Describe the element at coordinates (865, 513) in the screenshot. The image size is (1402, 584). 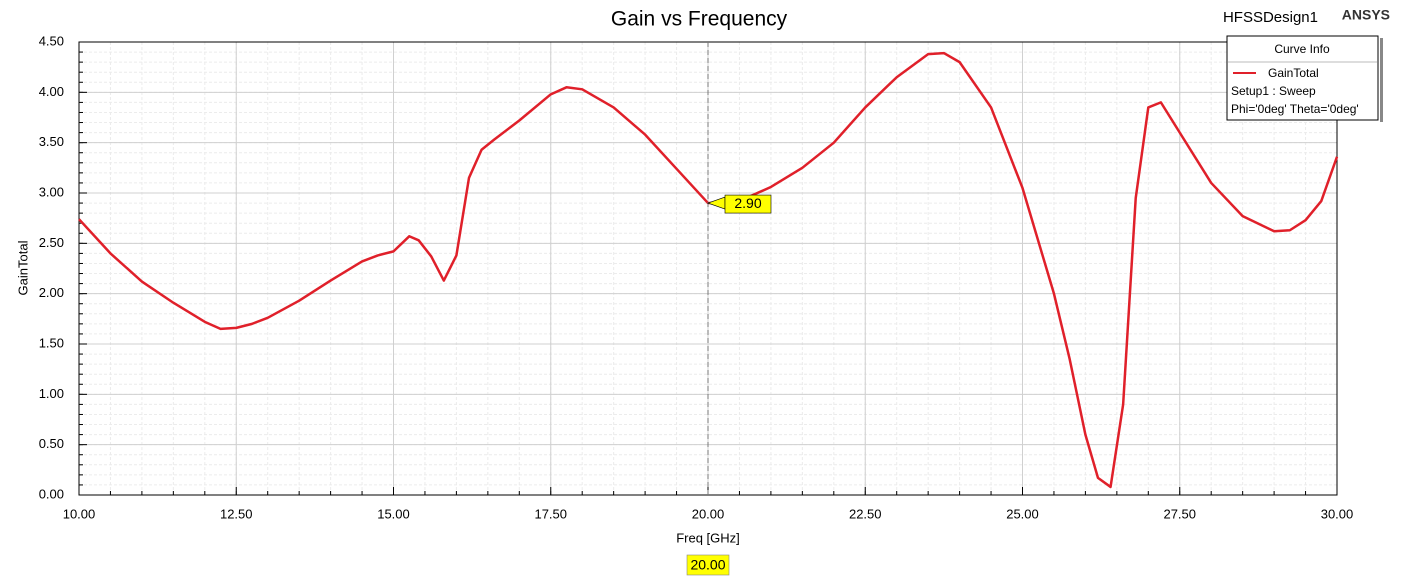
I see `x-tick-label: 22.50` at that location.